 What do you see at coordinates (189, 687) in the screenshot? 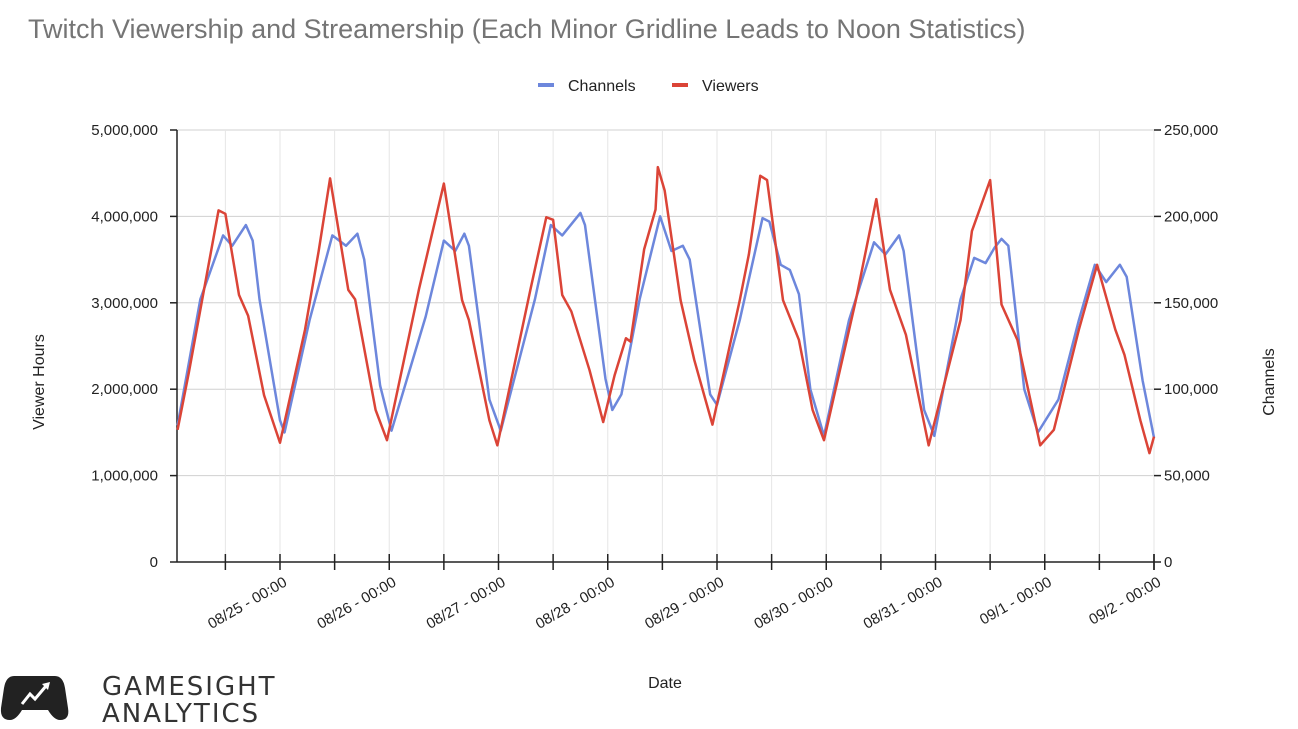
I see `logo-text-line1: GAMESIGHT` at bounding box center [189, 687].